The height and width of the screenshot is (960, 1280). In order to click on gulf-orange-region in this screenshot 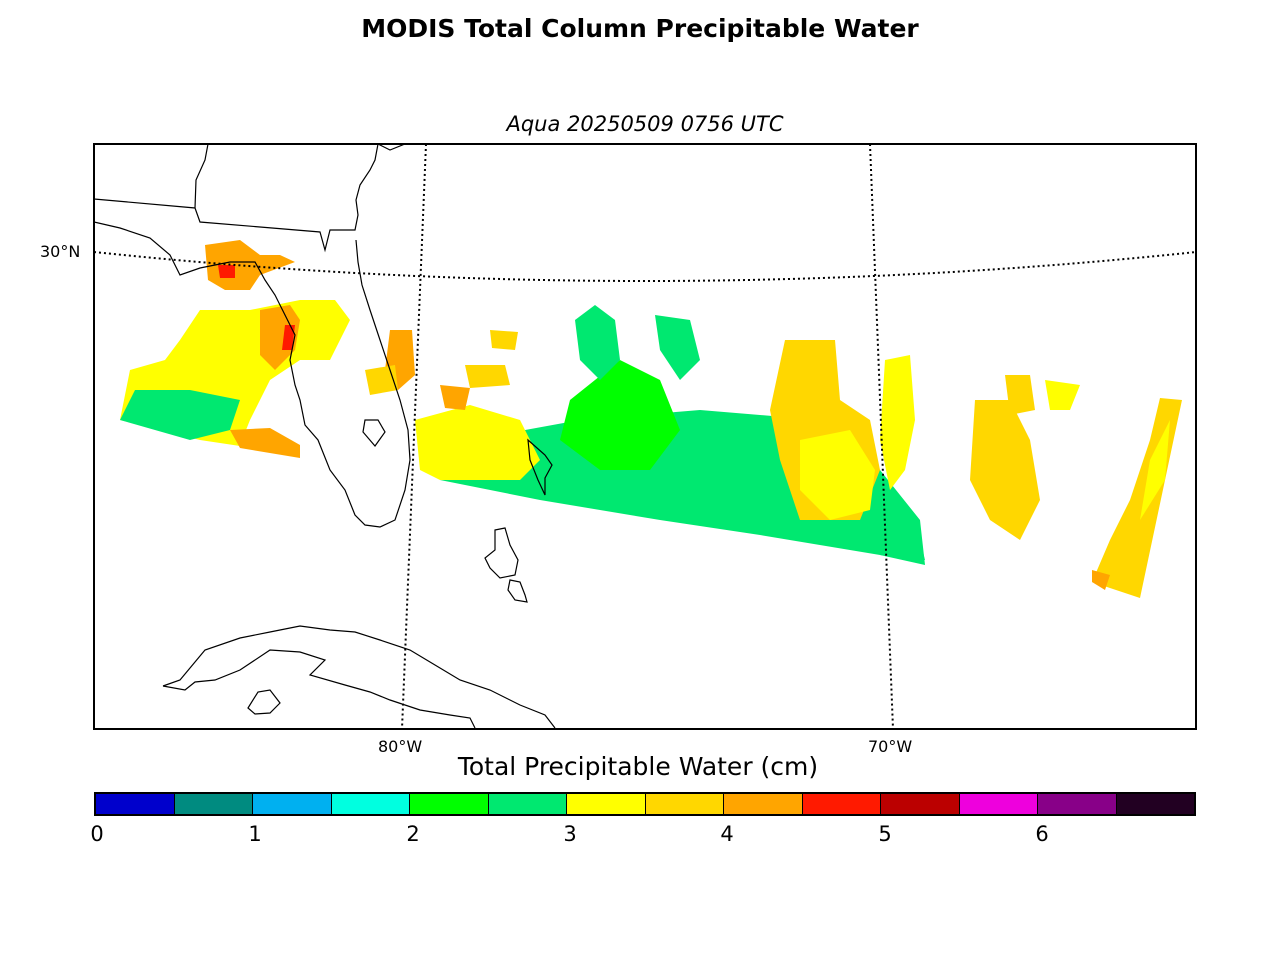, I will do `click(280, 337)`.